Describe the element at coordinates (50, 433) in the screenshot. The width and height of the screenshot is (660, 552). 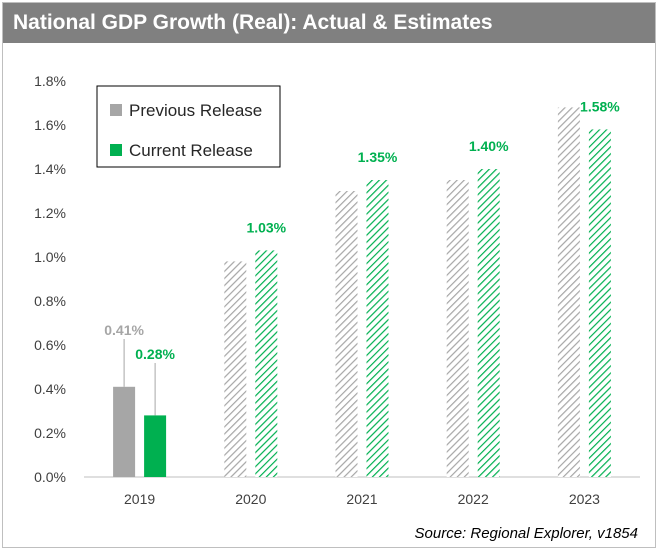
I see `y-tick-label: 0.2%` at that location.